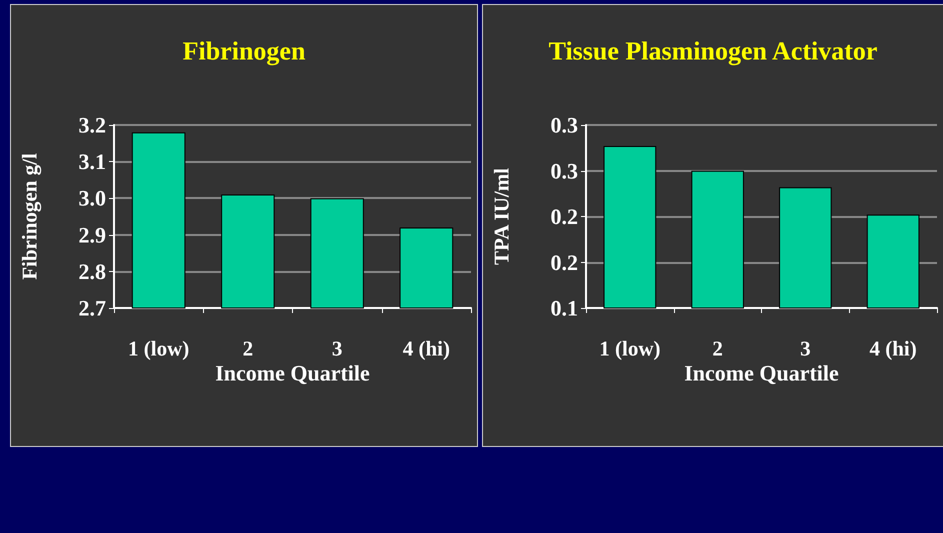 The image size is (943, 533). I want to click on y-tick-label: 3.1, so click(92, 161).